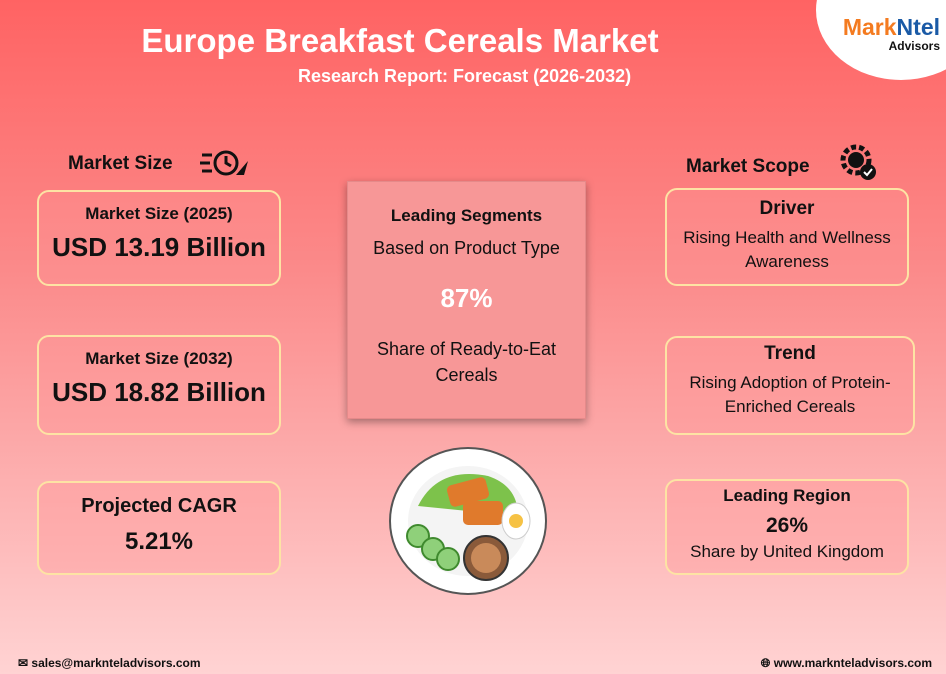 This screenshot has width=946, height=674. What do you see at coordinates (748, 166) in the screenshot?
I see `market-scope-heading: Market Scope` at bounding box center [748, 166].